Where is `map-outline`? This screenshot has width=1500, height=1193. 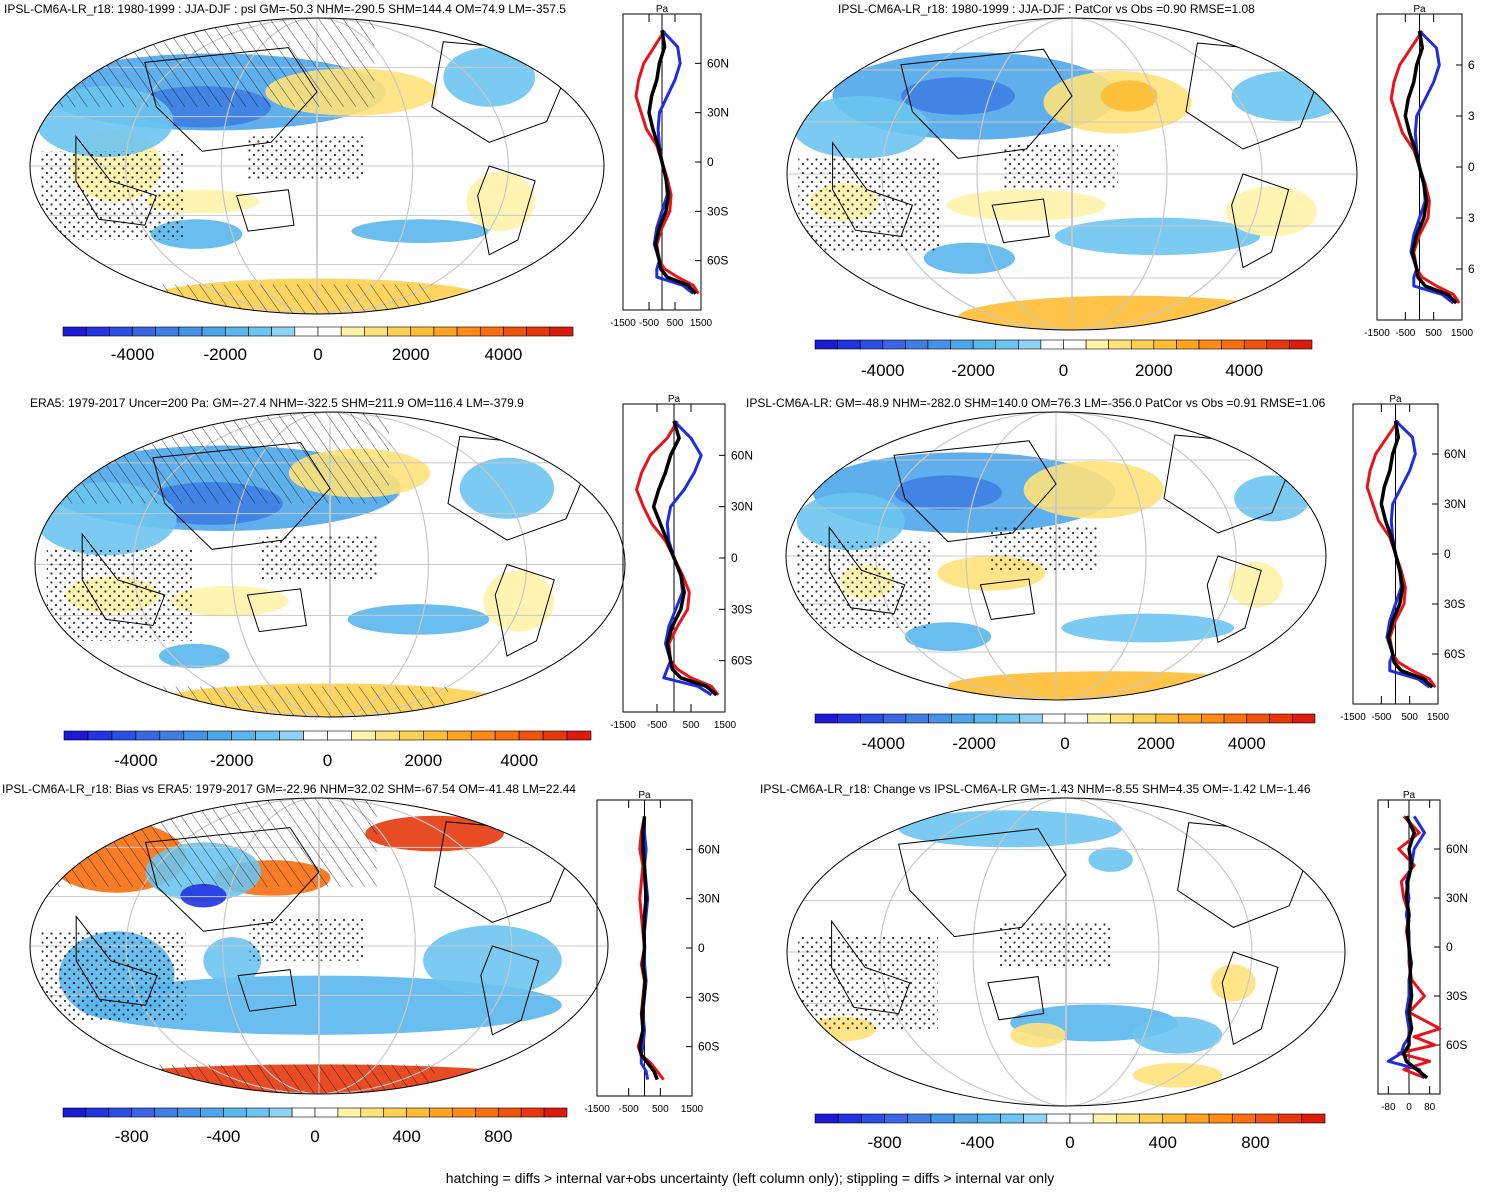 map-outline is located at coordinates (330, 564).